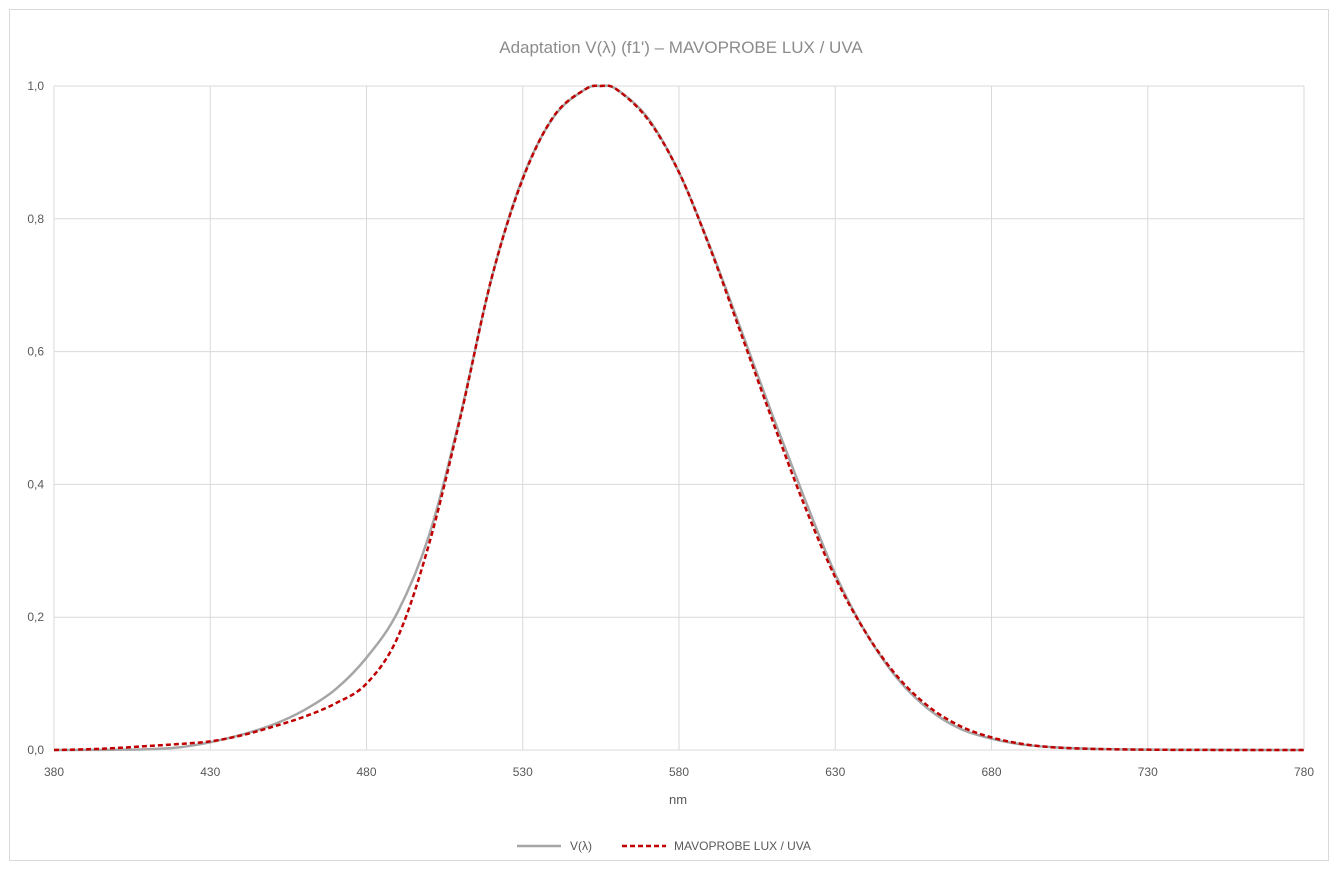 The image size is (1339, 871). I want to click on x-tick-label: 380, so click(54, 772).